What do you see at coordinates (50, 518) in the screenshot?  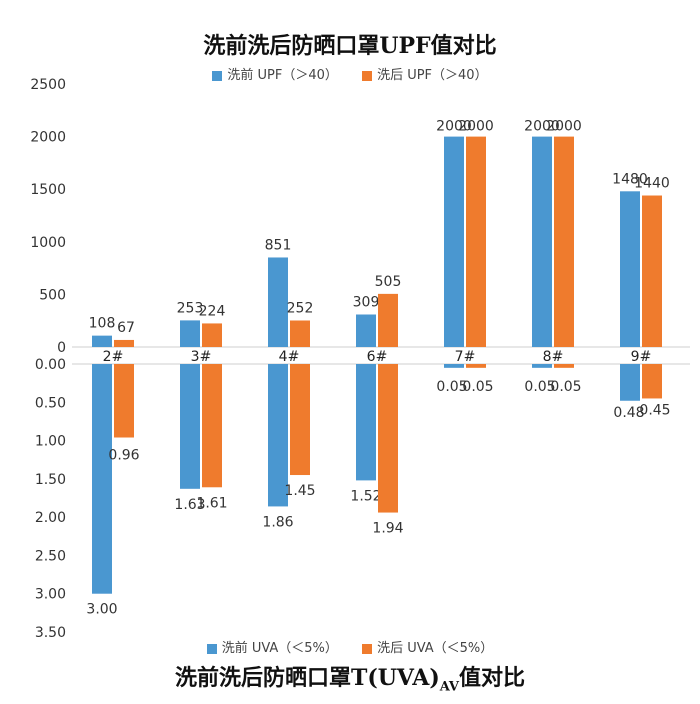 I see `uva-y-tick: 2.00` at bounding box center [50, 518].